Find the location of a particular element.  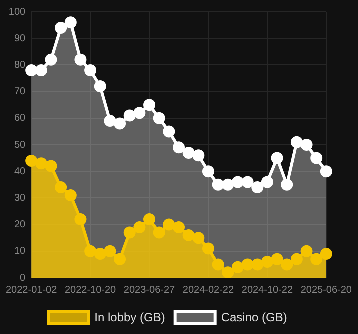

y-tick-label: 0 is located at coordinates (23, 278).